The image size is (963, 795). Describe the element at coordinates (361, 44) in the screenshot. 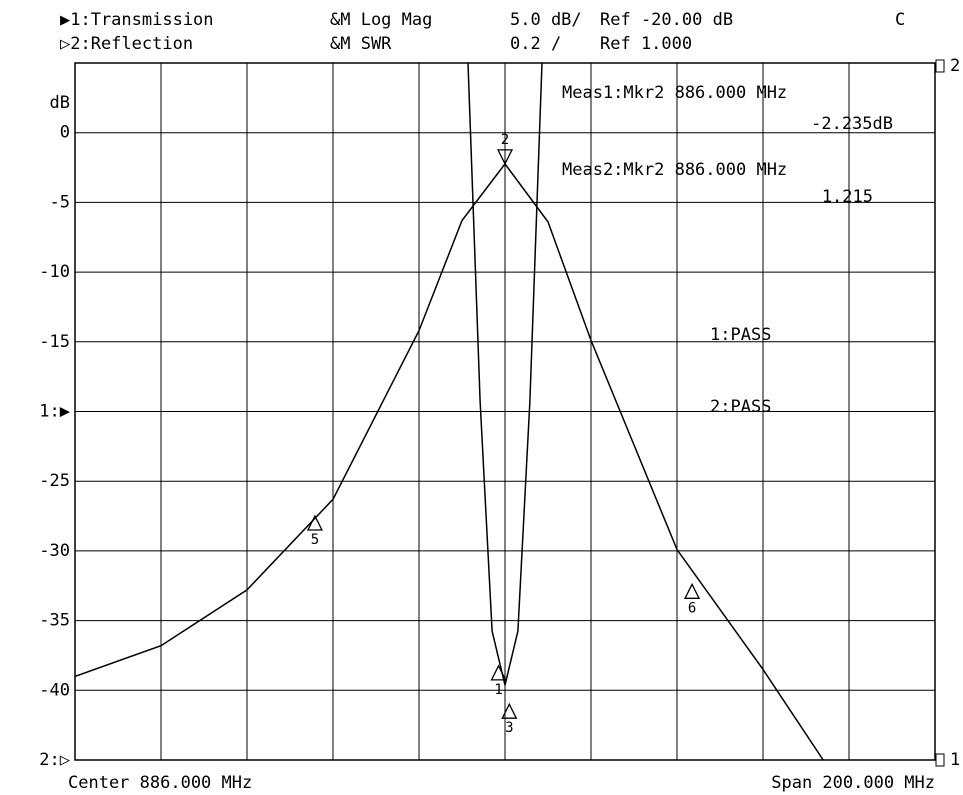

I see `trace-setting: &M SWR` at that location.